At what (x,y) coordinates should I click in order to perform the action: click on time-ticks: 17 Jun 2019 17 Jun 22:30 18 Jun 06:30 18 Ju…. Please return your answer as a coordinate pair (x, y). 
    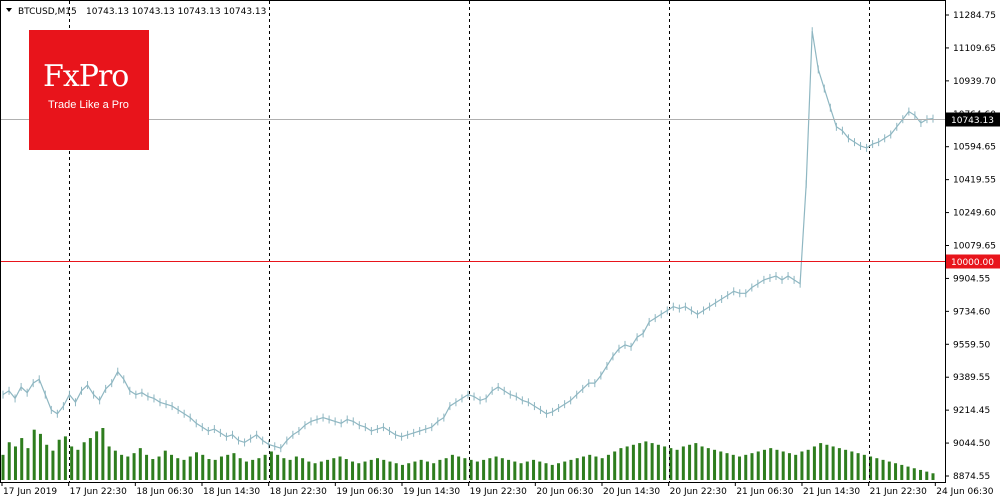
    Looking at the image, I should click on (497, 489).